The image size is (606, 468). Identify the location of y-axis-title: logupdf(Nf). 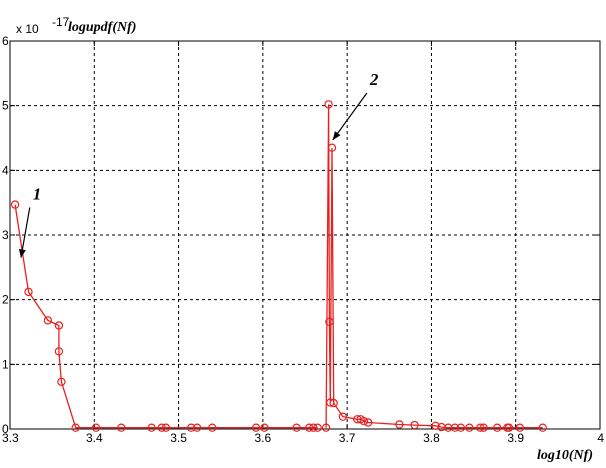
(102, 27).